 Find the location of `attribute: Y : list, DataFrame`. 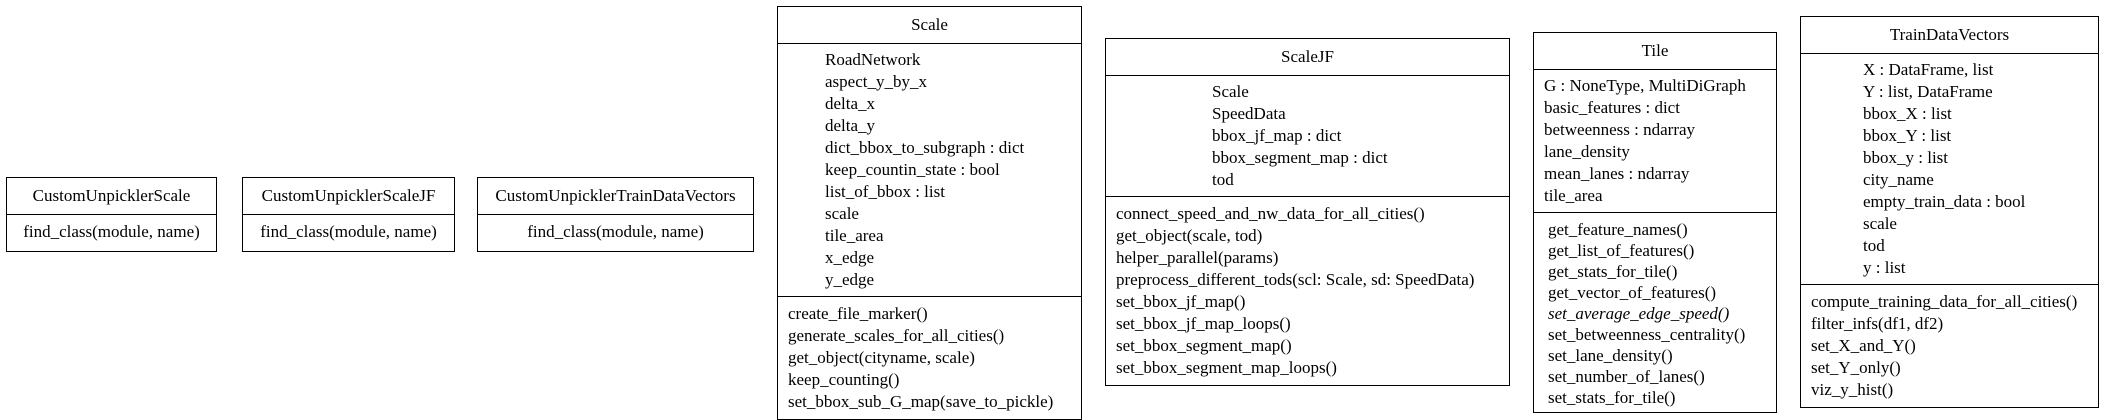

attribute: Y : list, DataFrame is located at coordinates (1928, 91).